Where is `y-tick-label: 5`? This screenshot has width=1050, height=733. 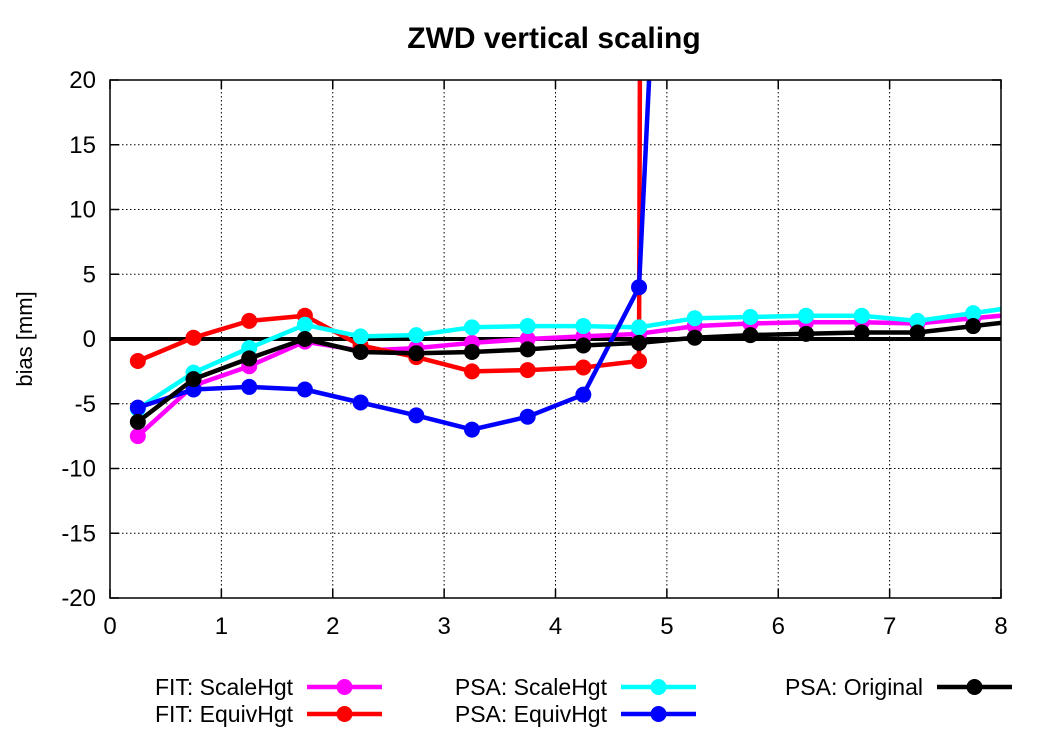 y-tick-label: 5 is located at coordinates (89, 274).